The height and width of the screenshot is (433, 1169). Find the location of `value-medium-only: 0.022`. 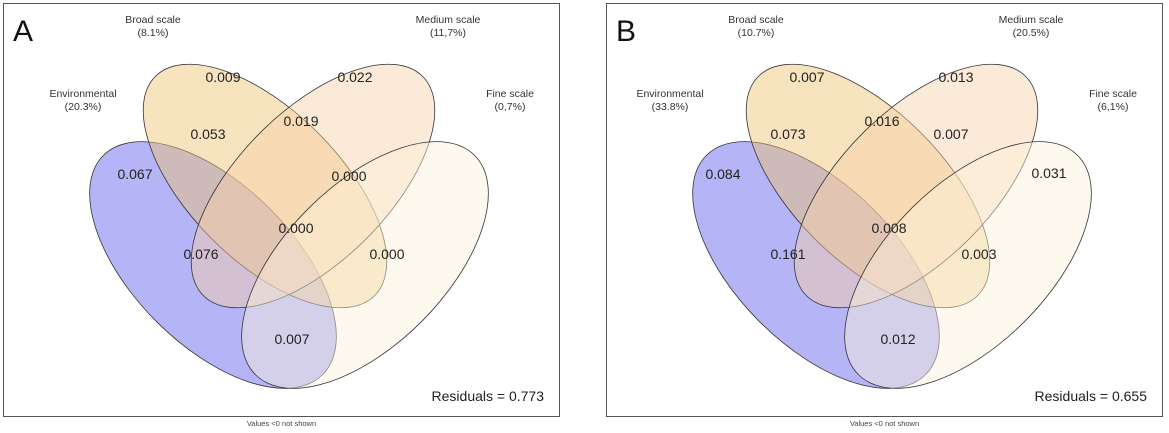

value-medium-only: 0.022 is located at coordinates (354, 77).